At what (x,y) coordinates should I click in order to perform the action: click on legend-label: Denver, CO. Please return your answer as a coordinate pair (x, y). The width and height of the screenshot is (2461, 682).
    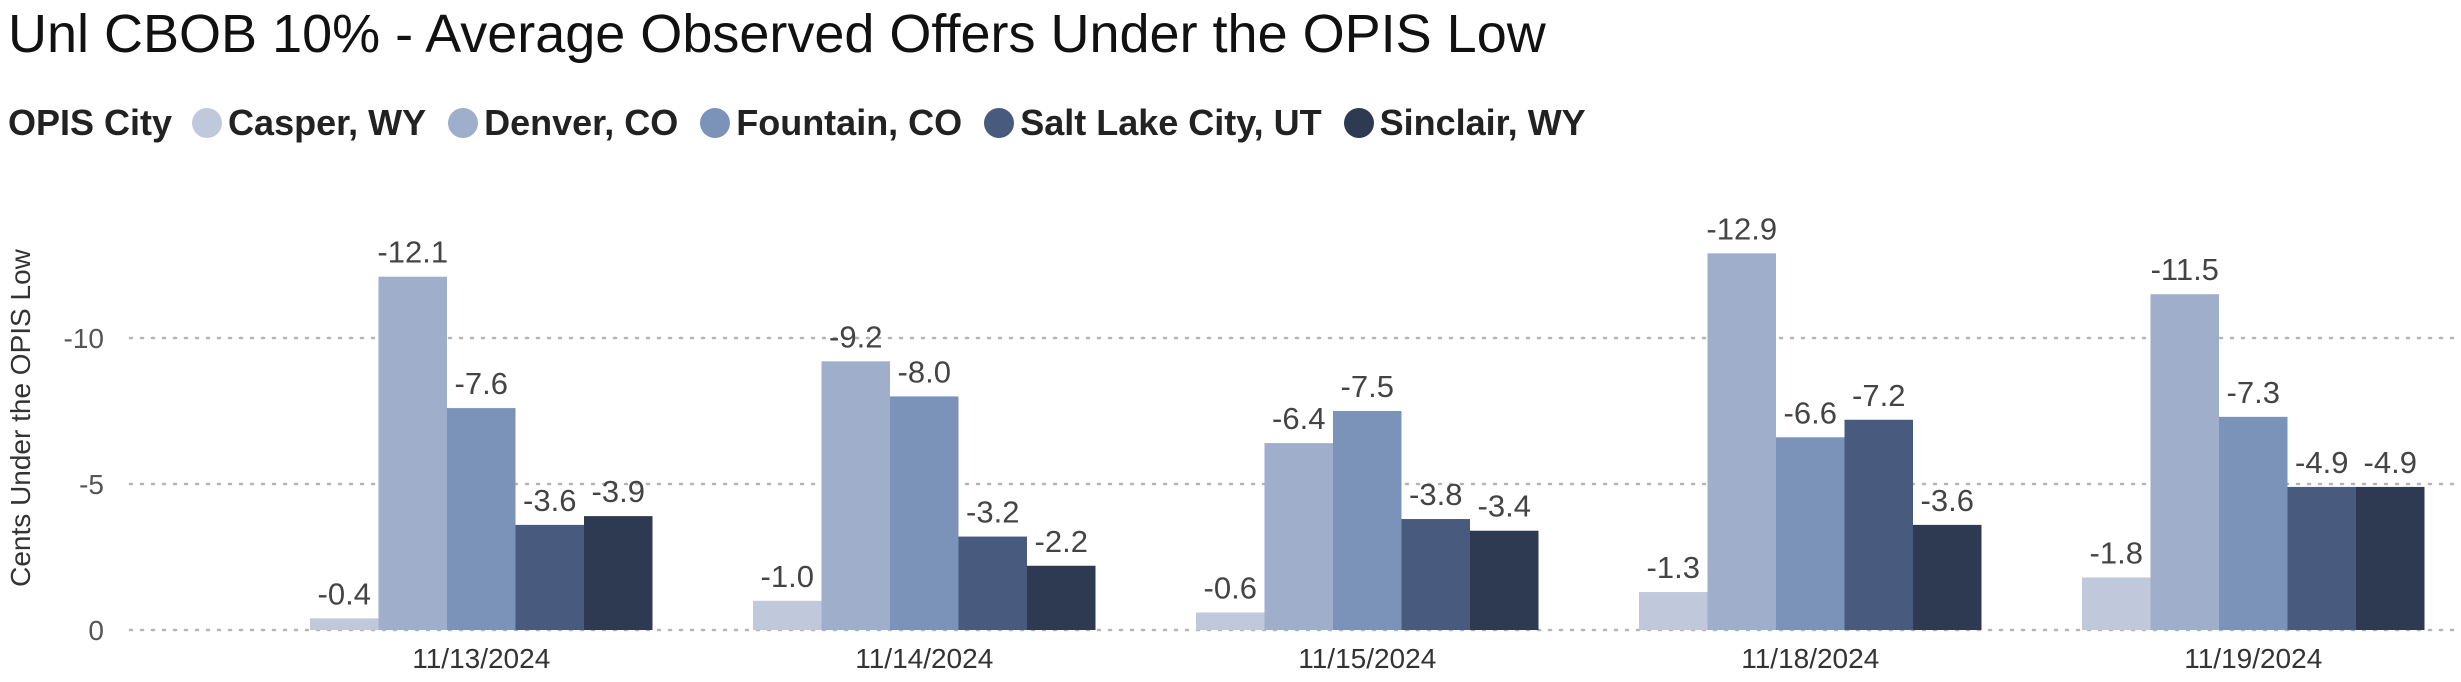
    Looking at the image, I should click on (581, 122).